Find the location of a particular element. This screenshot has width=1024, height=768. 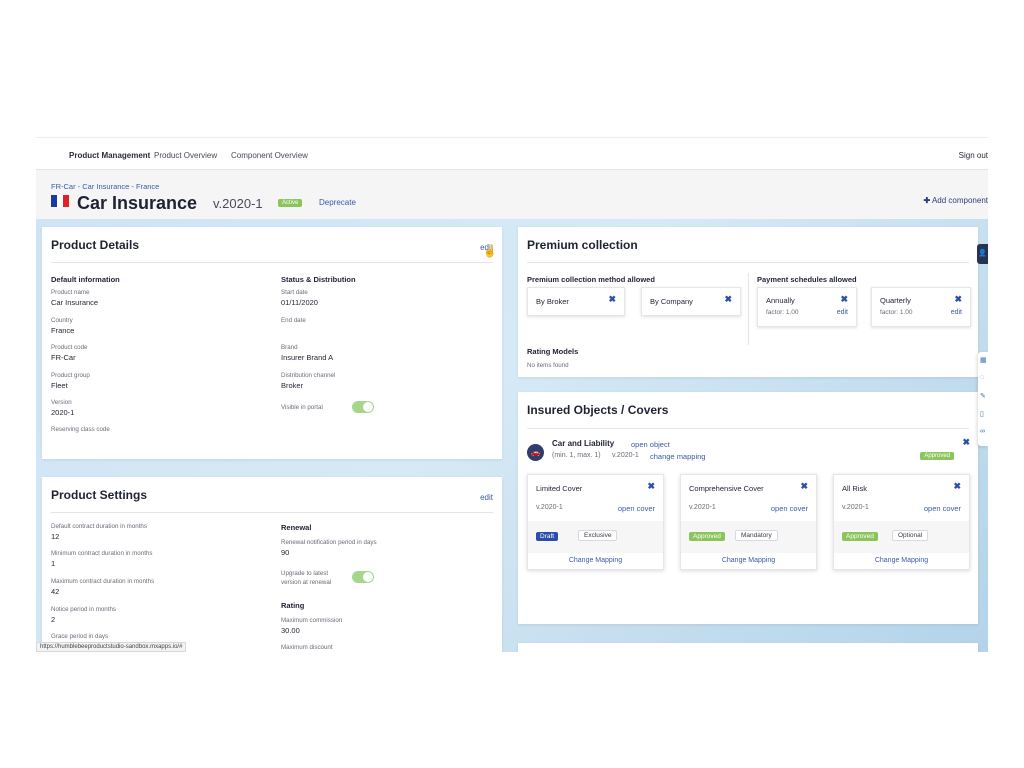

product-name-label: Product name is located at coordinates (70, 292).